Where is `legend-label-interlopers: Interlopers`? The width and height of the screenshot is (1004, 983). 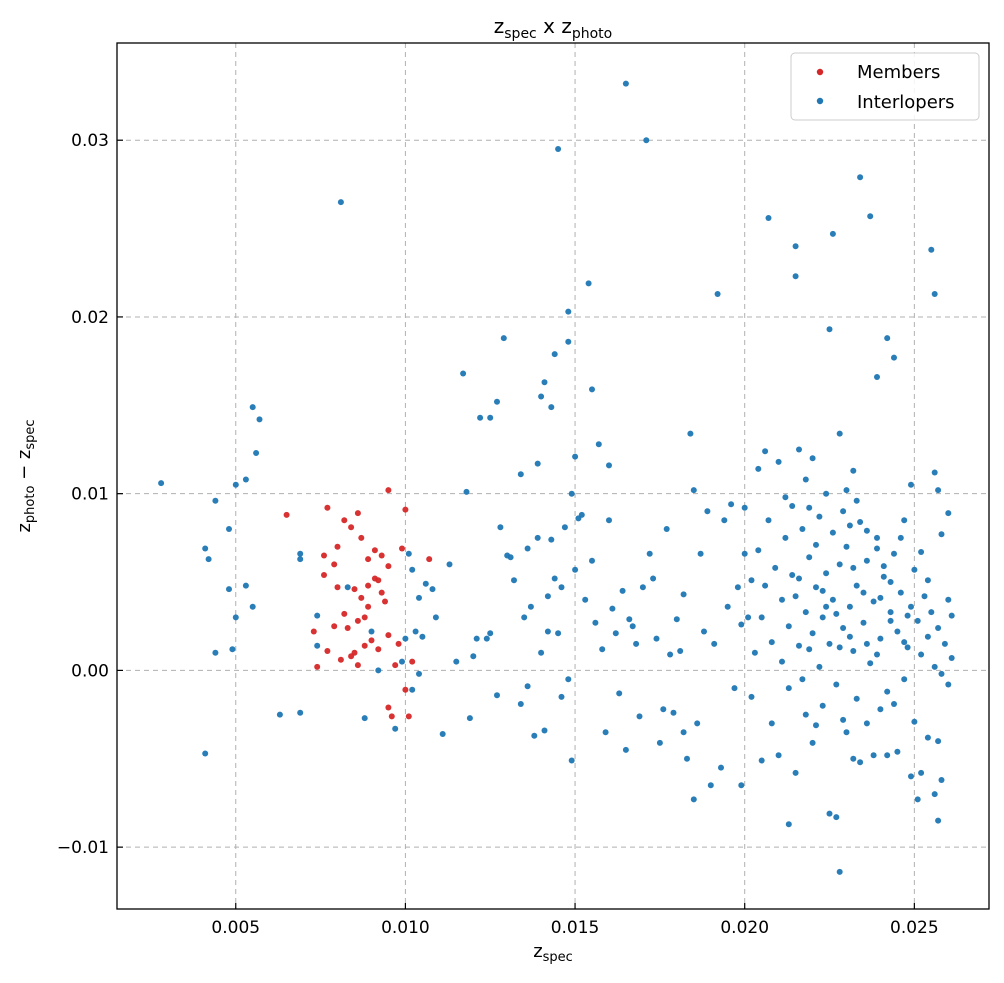 legend-label-interlopers: Interlopers is located at coordinates (906, 102).